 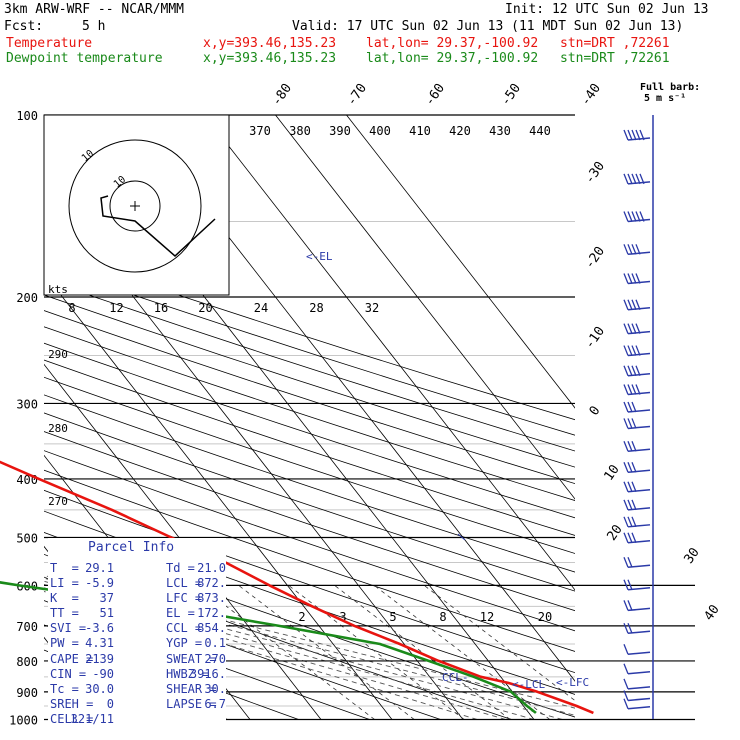 I want to click on ccl-annotation: CCL-, so click(x=455, y=677).